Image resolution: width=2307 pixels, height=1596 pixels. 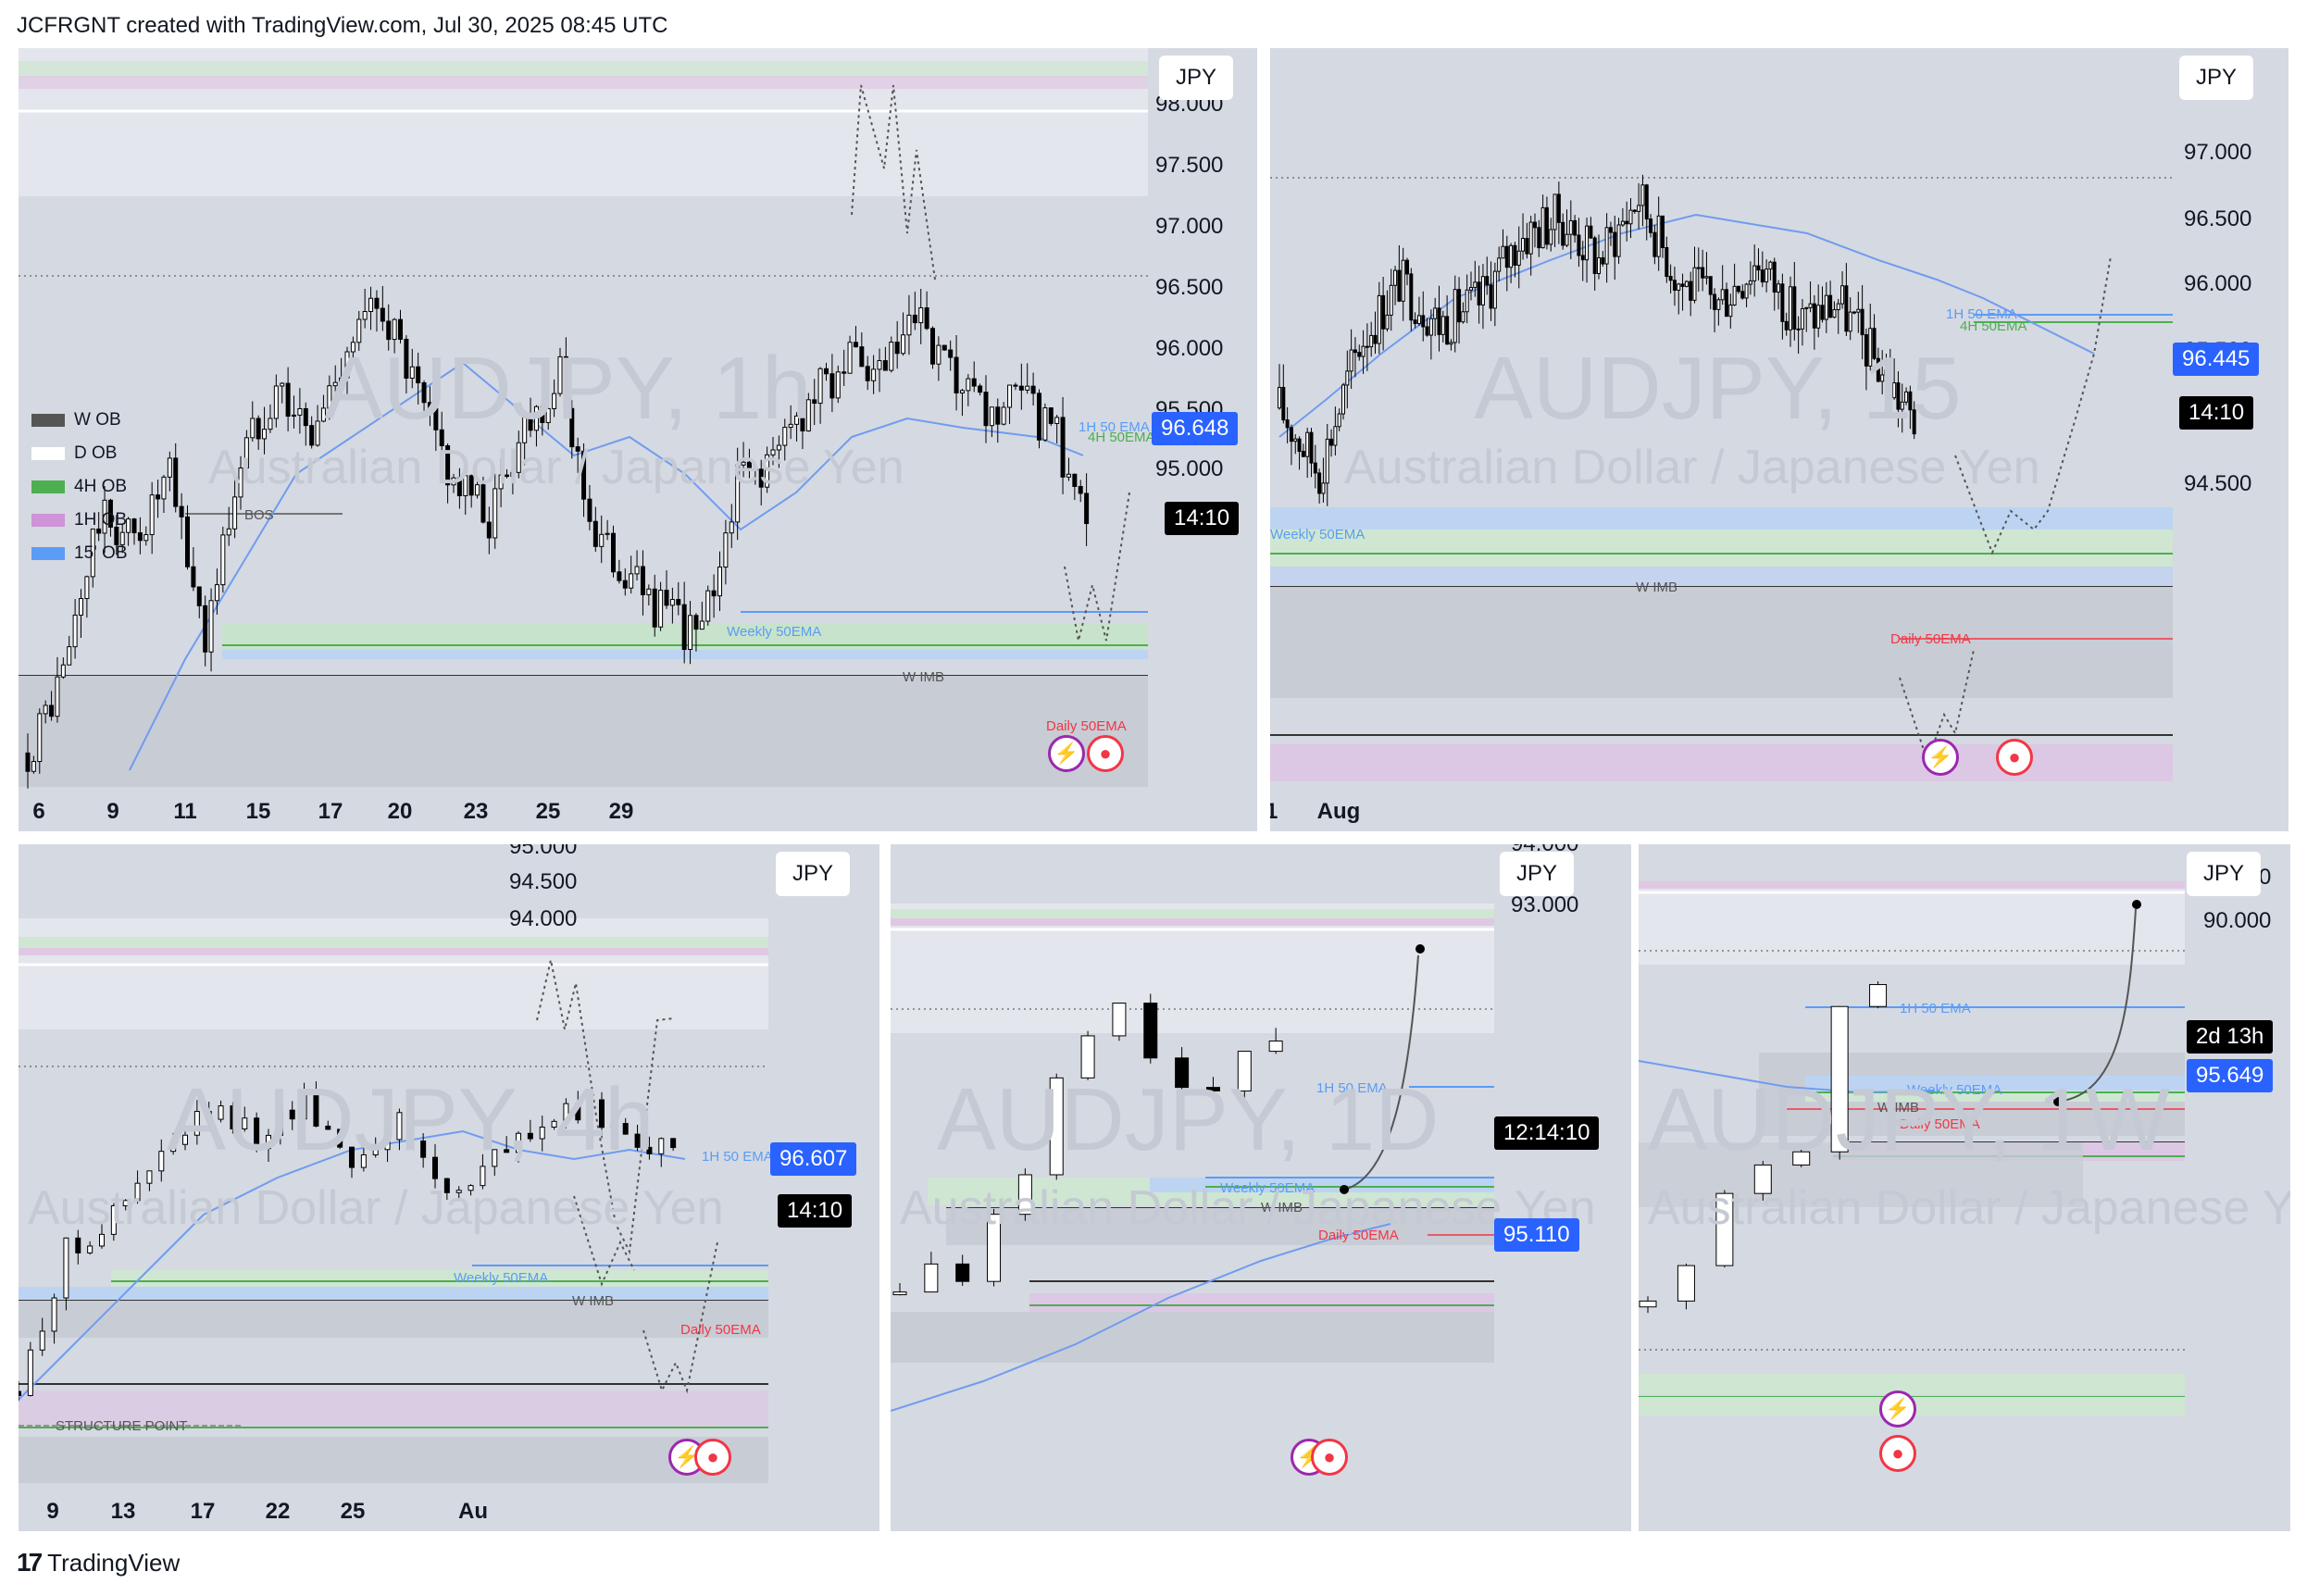 What do you see at coordinates (568, 388) in the screenshot?
I see `watermark-1h: AUDJPY, 1h` at bounding box center [568, 388].